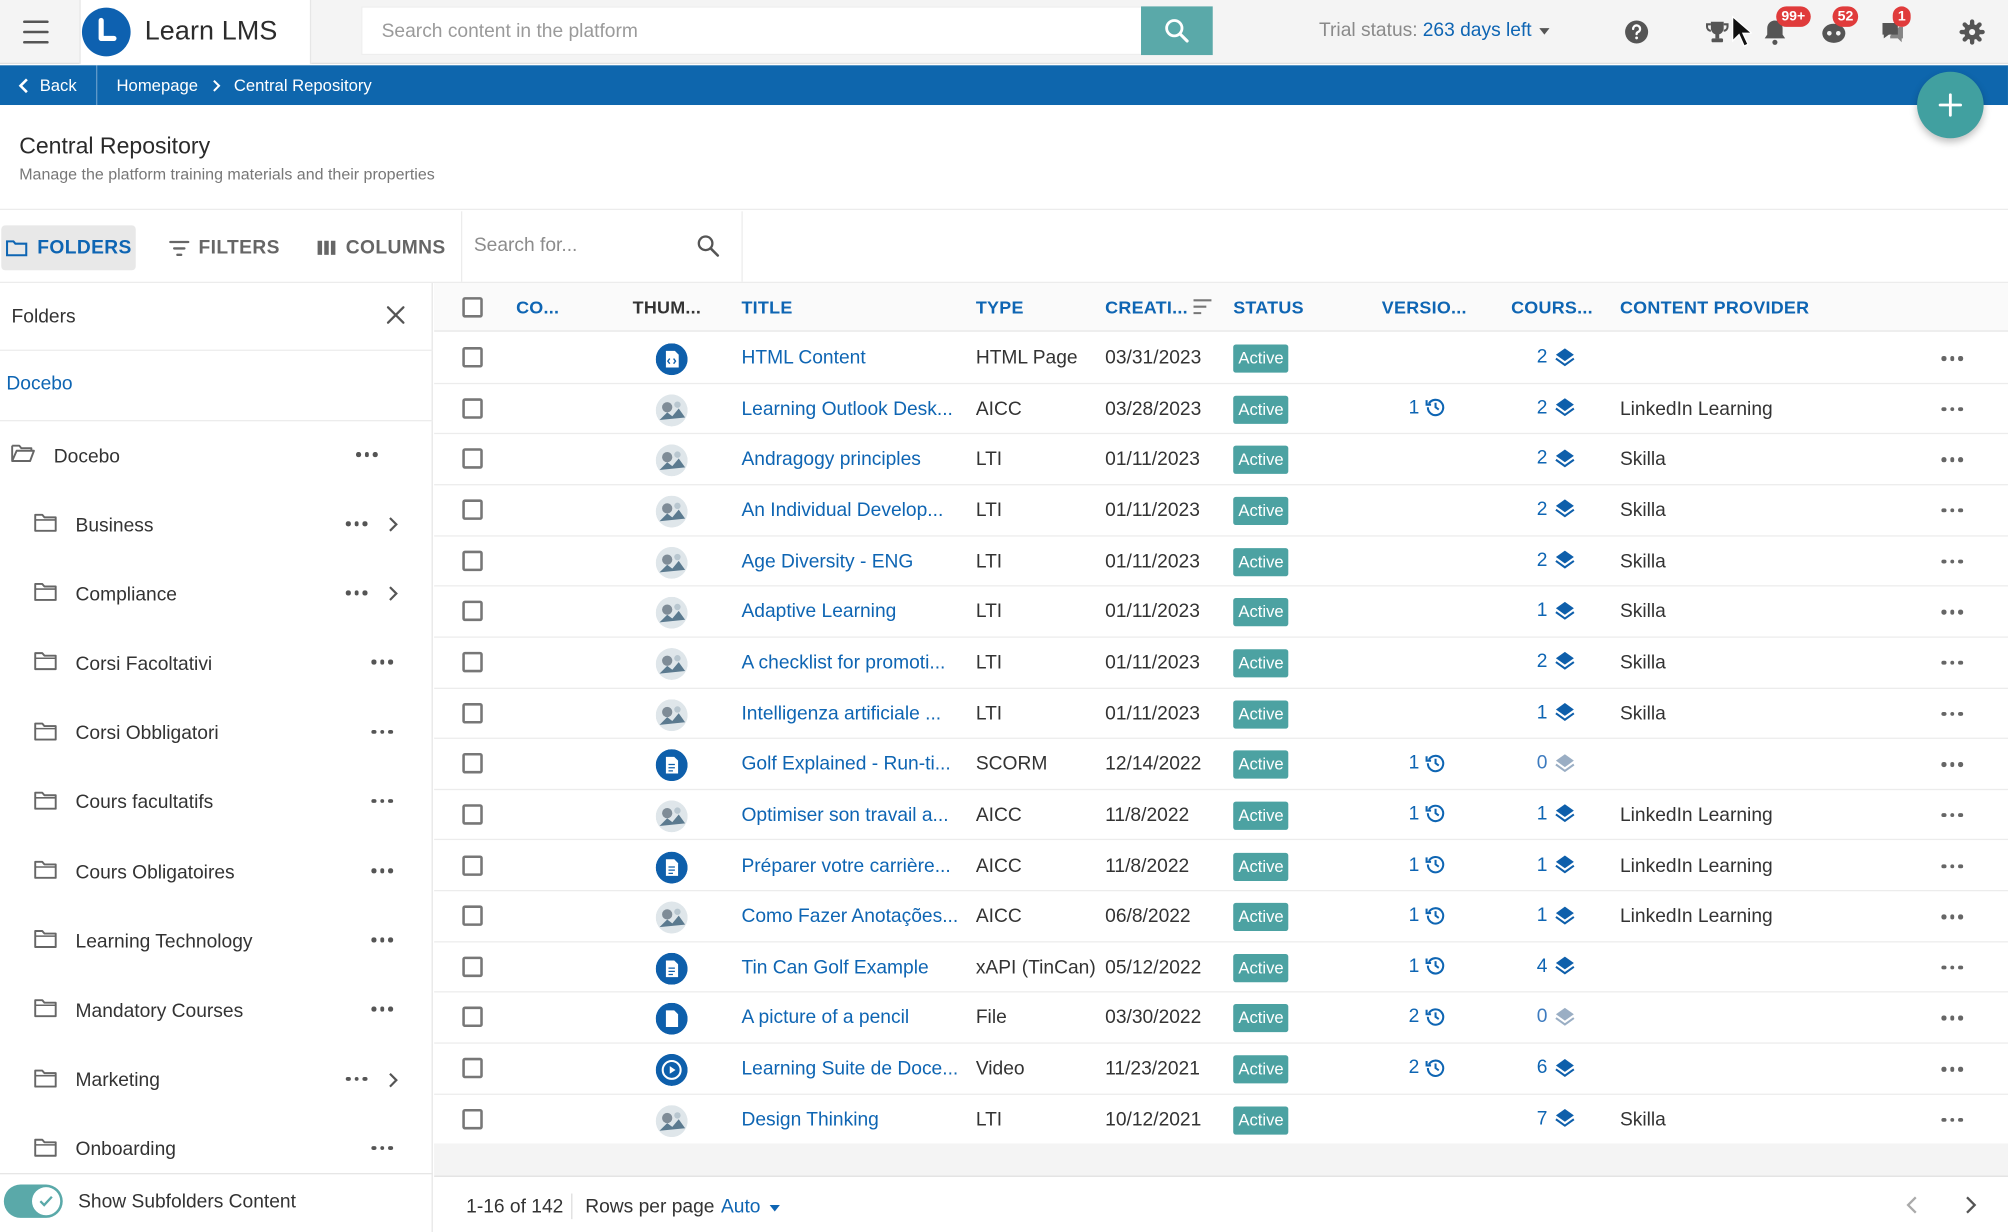 The height and width of the screenshot is (1232, 2008). I want to click on column-header-type: TYPE, so click(999, 307).